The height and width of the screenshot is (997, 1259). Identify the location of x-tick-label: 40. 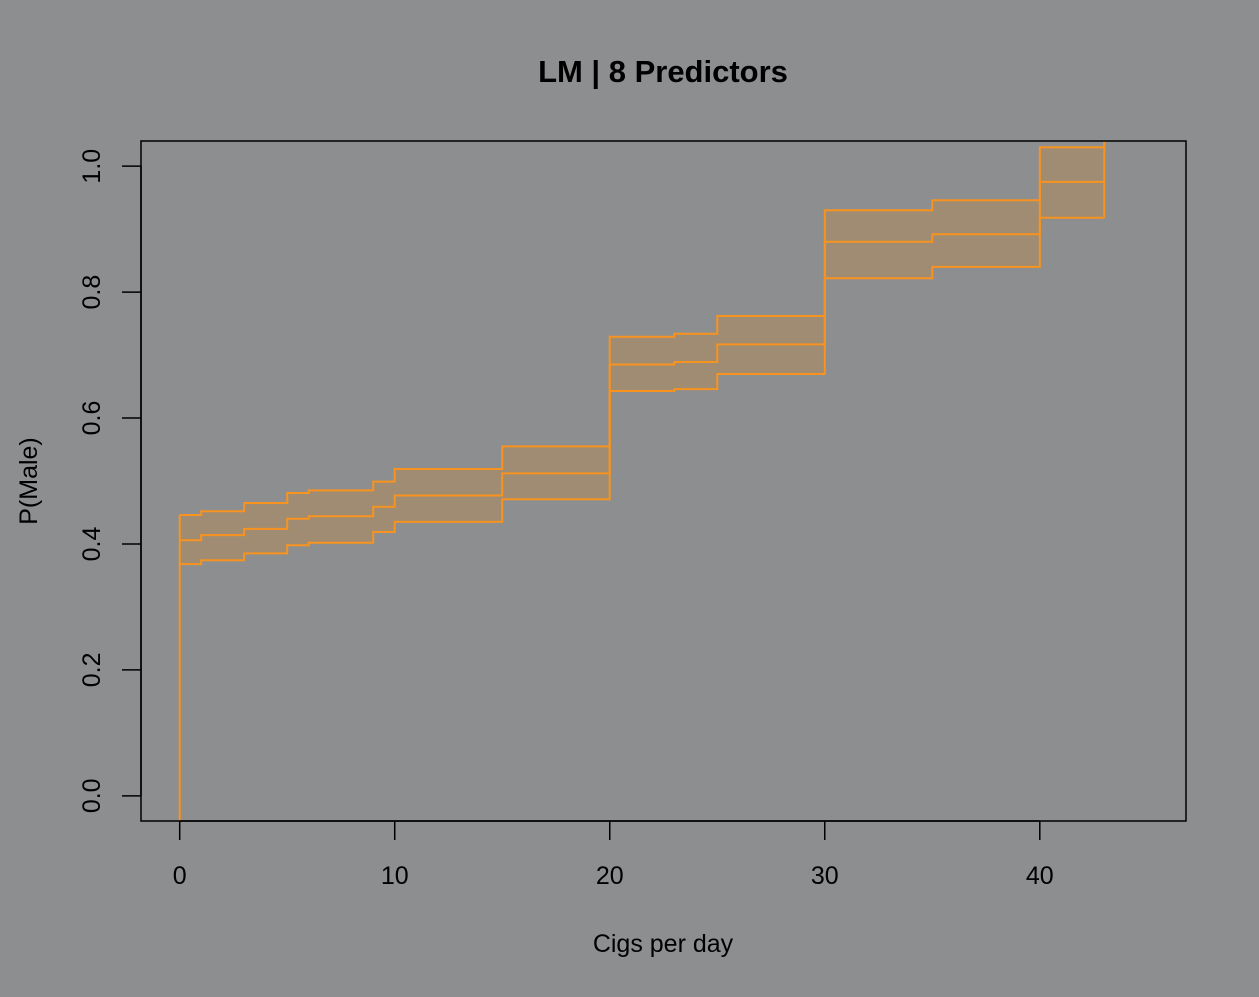
(1040, 876).